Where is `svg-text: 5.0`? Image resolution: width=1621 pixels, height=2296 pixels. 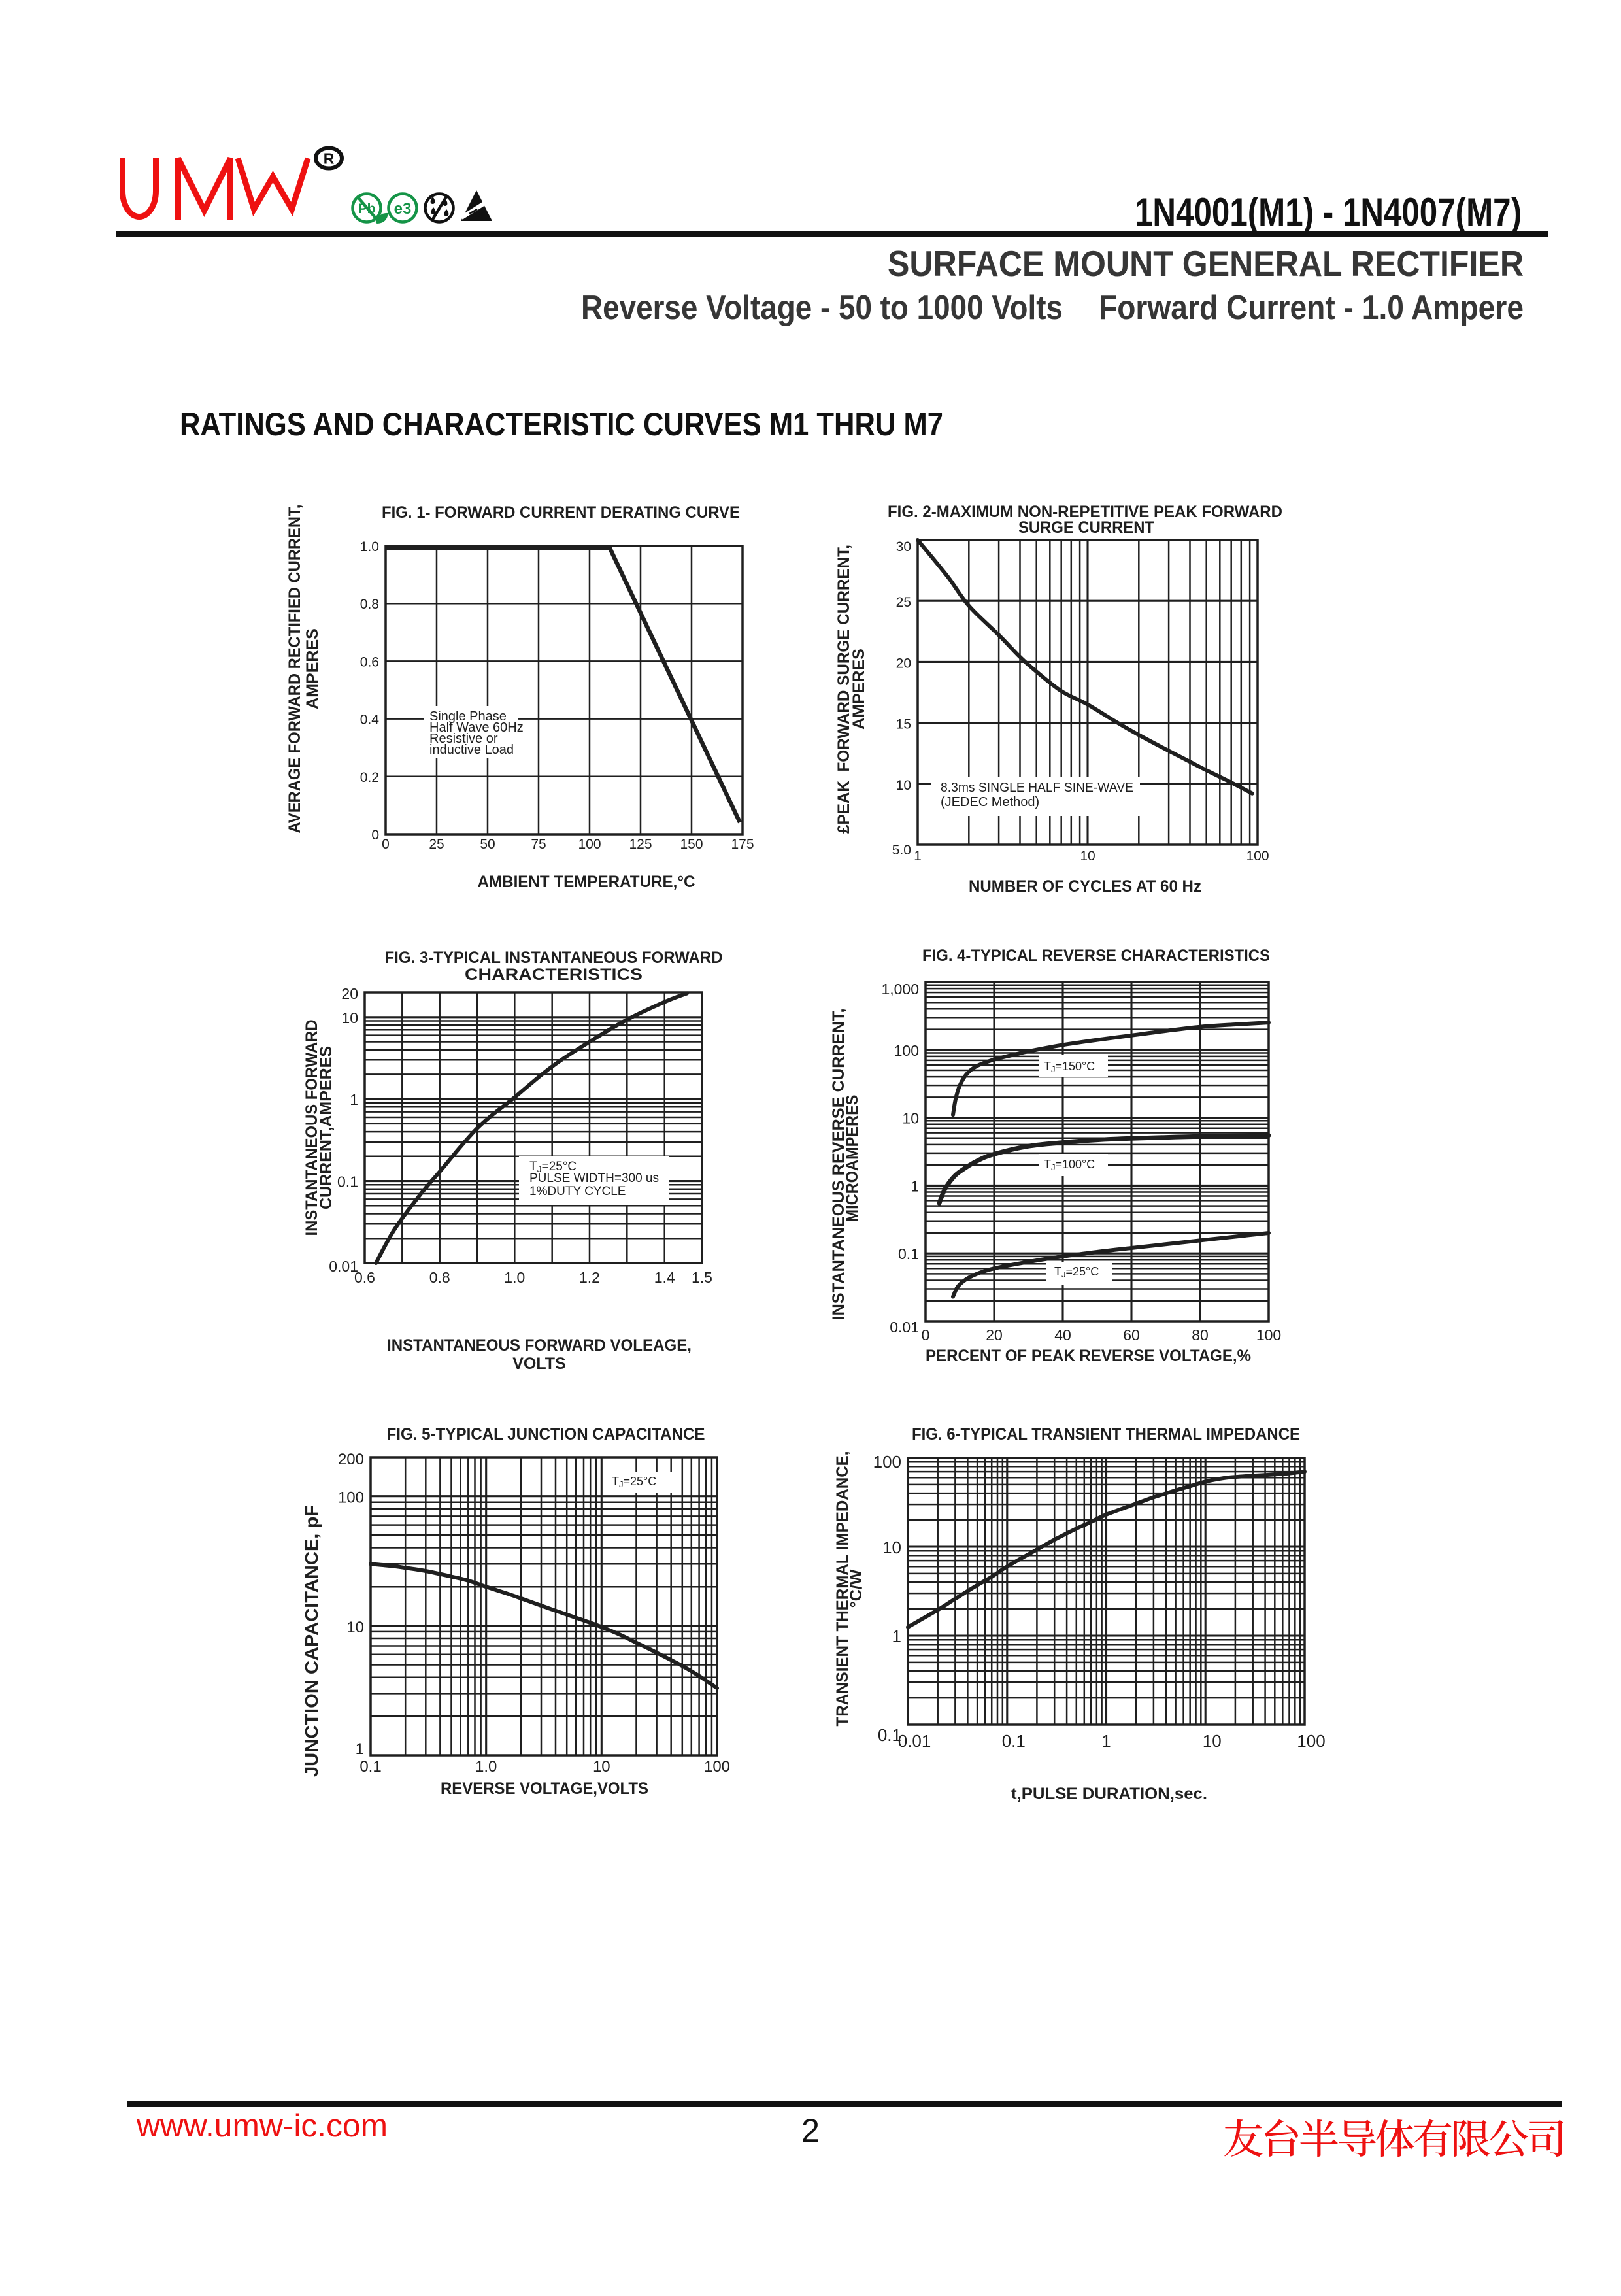 svg-text: 5.0 is located at coordinates (902, 850).